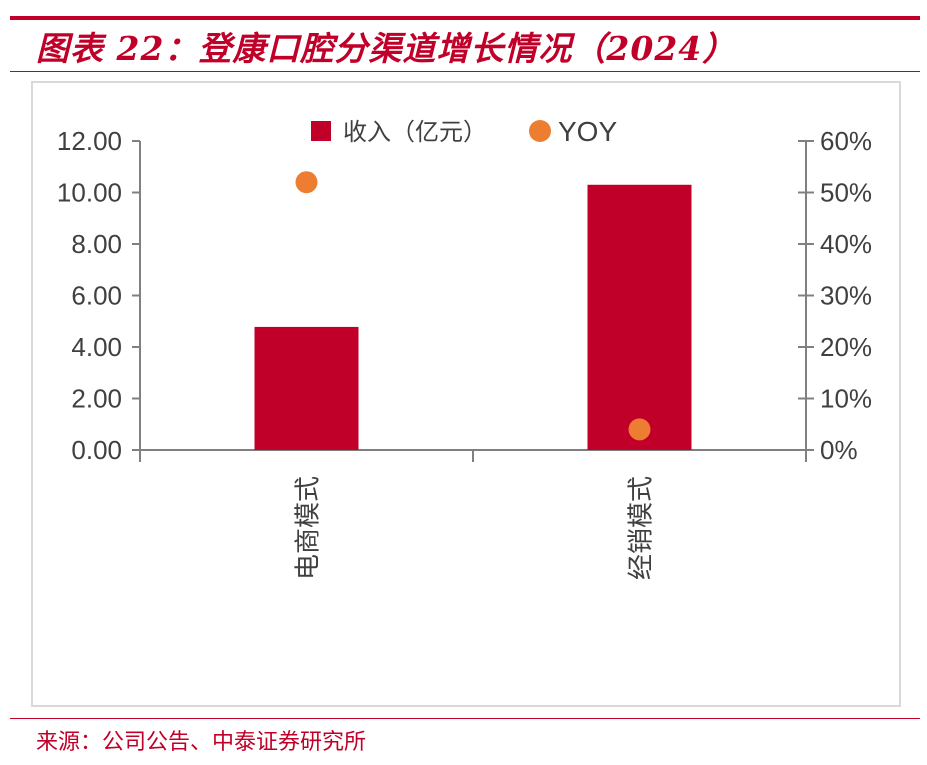 This screenshot has width=927, height=765. Describe the element at coordinates (96, 244) in the screenshot. I see `y-tick-label-left: 8.00` at that location.